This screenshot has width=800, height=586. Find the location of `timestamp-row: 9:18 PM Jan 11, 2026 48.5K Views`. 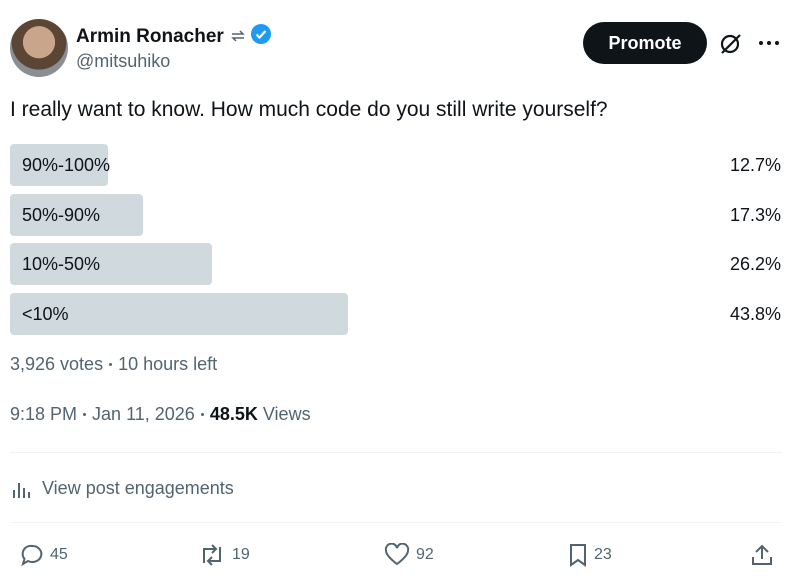

timestamp-row: 9:18 PM Jan 11, 2026 48.5K Views is located at coordinates (160, 414).